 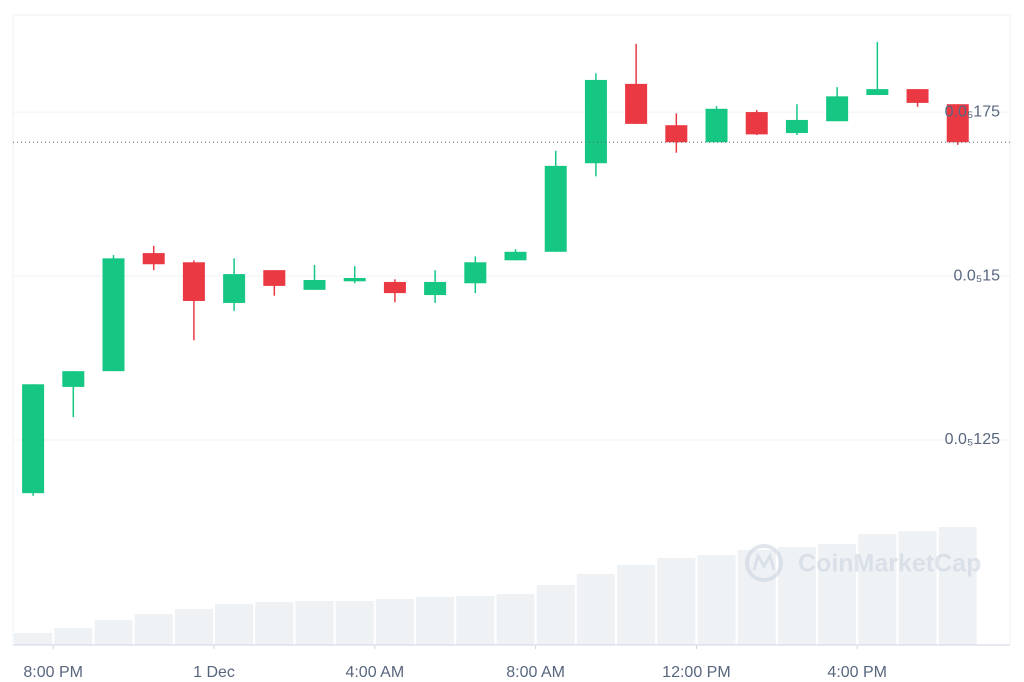 What do you see at coordinates (53, 672) in the screenshot?
I see `x-tick-label: 8:00 PM` at bounding box center [53, 672].